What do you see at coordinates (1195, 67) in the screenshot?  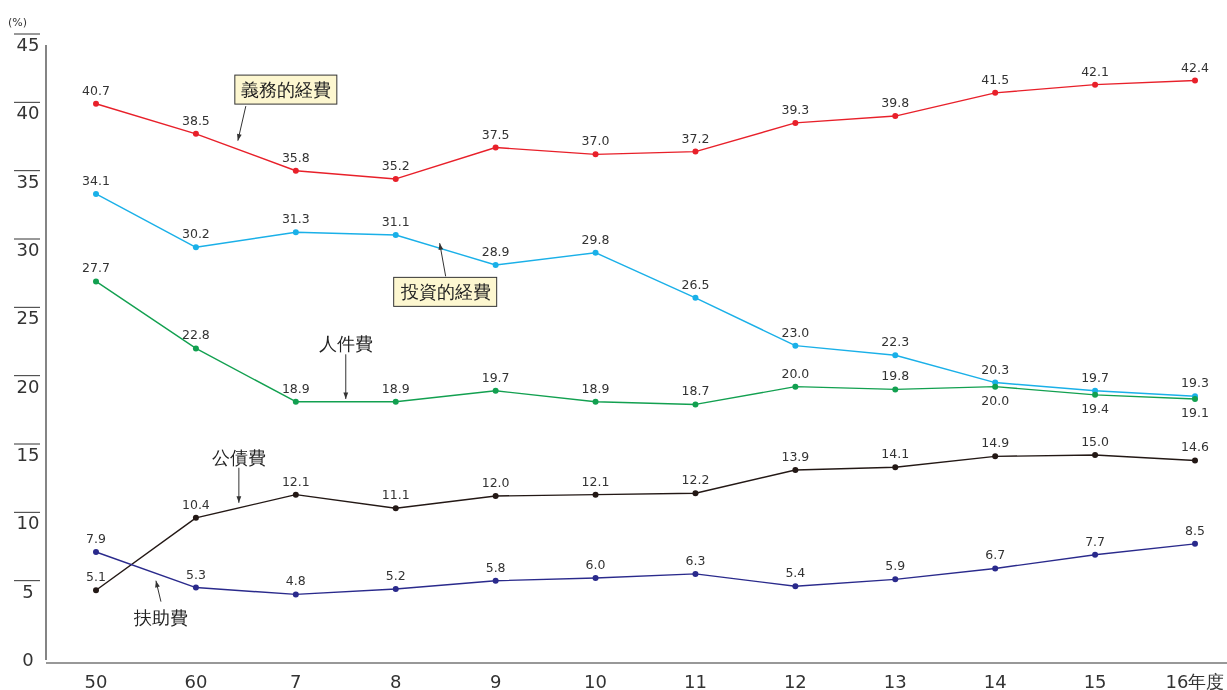 I see `data-label: 42.4` at bounding box center [1195, 67].